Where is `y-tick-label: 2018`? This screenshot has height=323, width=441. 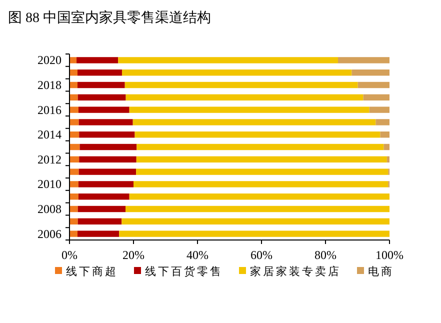
y-tick-label: 2018 is located at coordinates (50, 85).